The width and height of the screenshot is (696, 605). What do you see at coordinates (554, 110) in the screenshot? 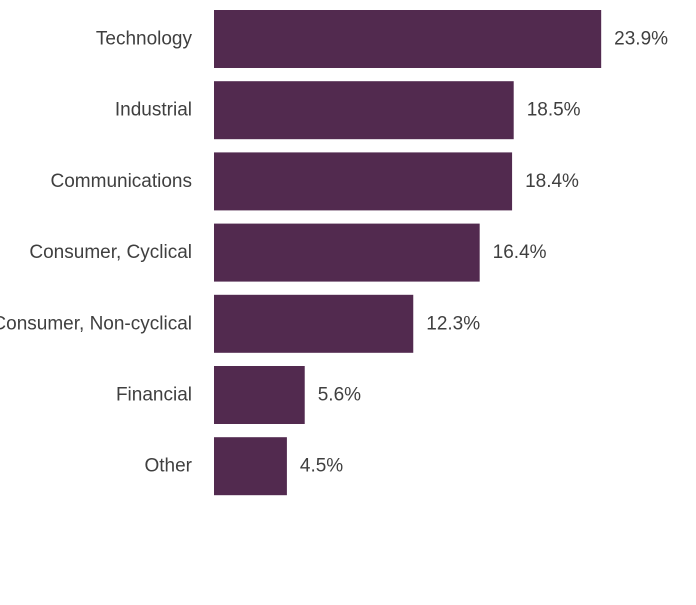
I see `value-label-1: 18.5%` at bounding box center [554, 110].